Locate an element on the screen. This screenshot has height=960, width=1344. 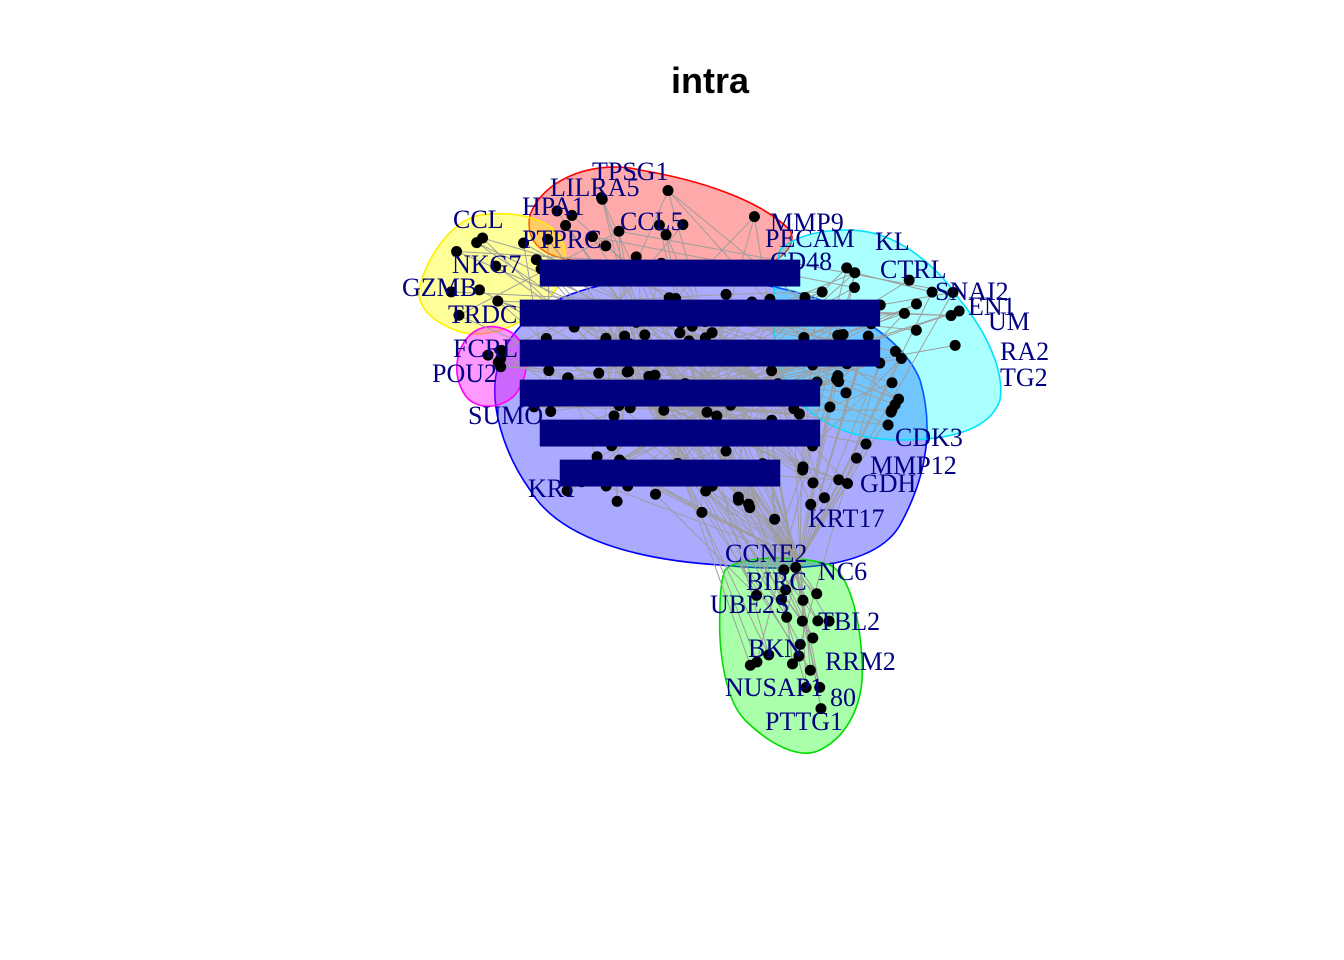
node-label: GDH is located at coordinates (888, 483).